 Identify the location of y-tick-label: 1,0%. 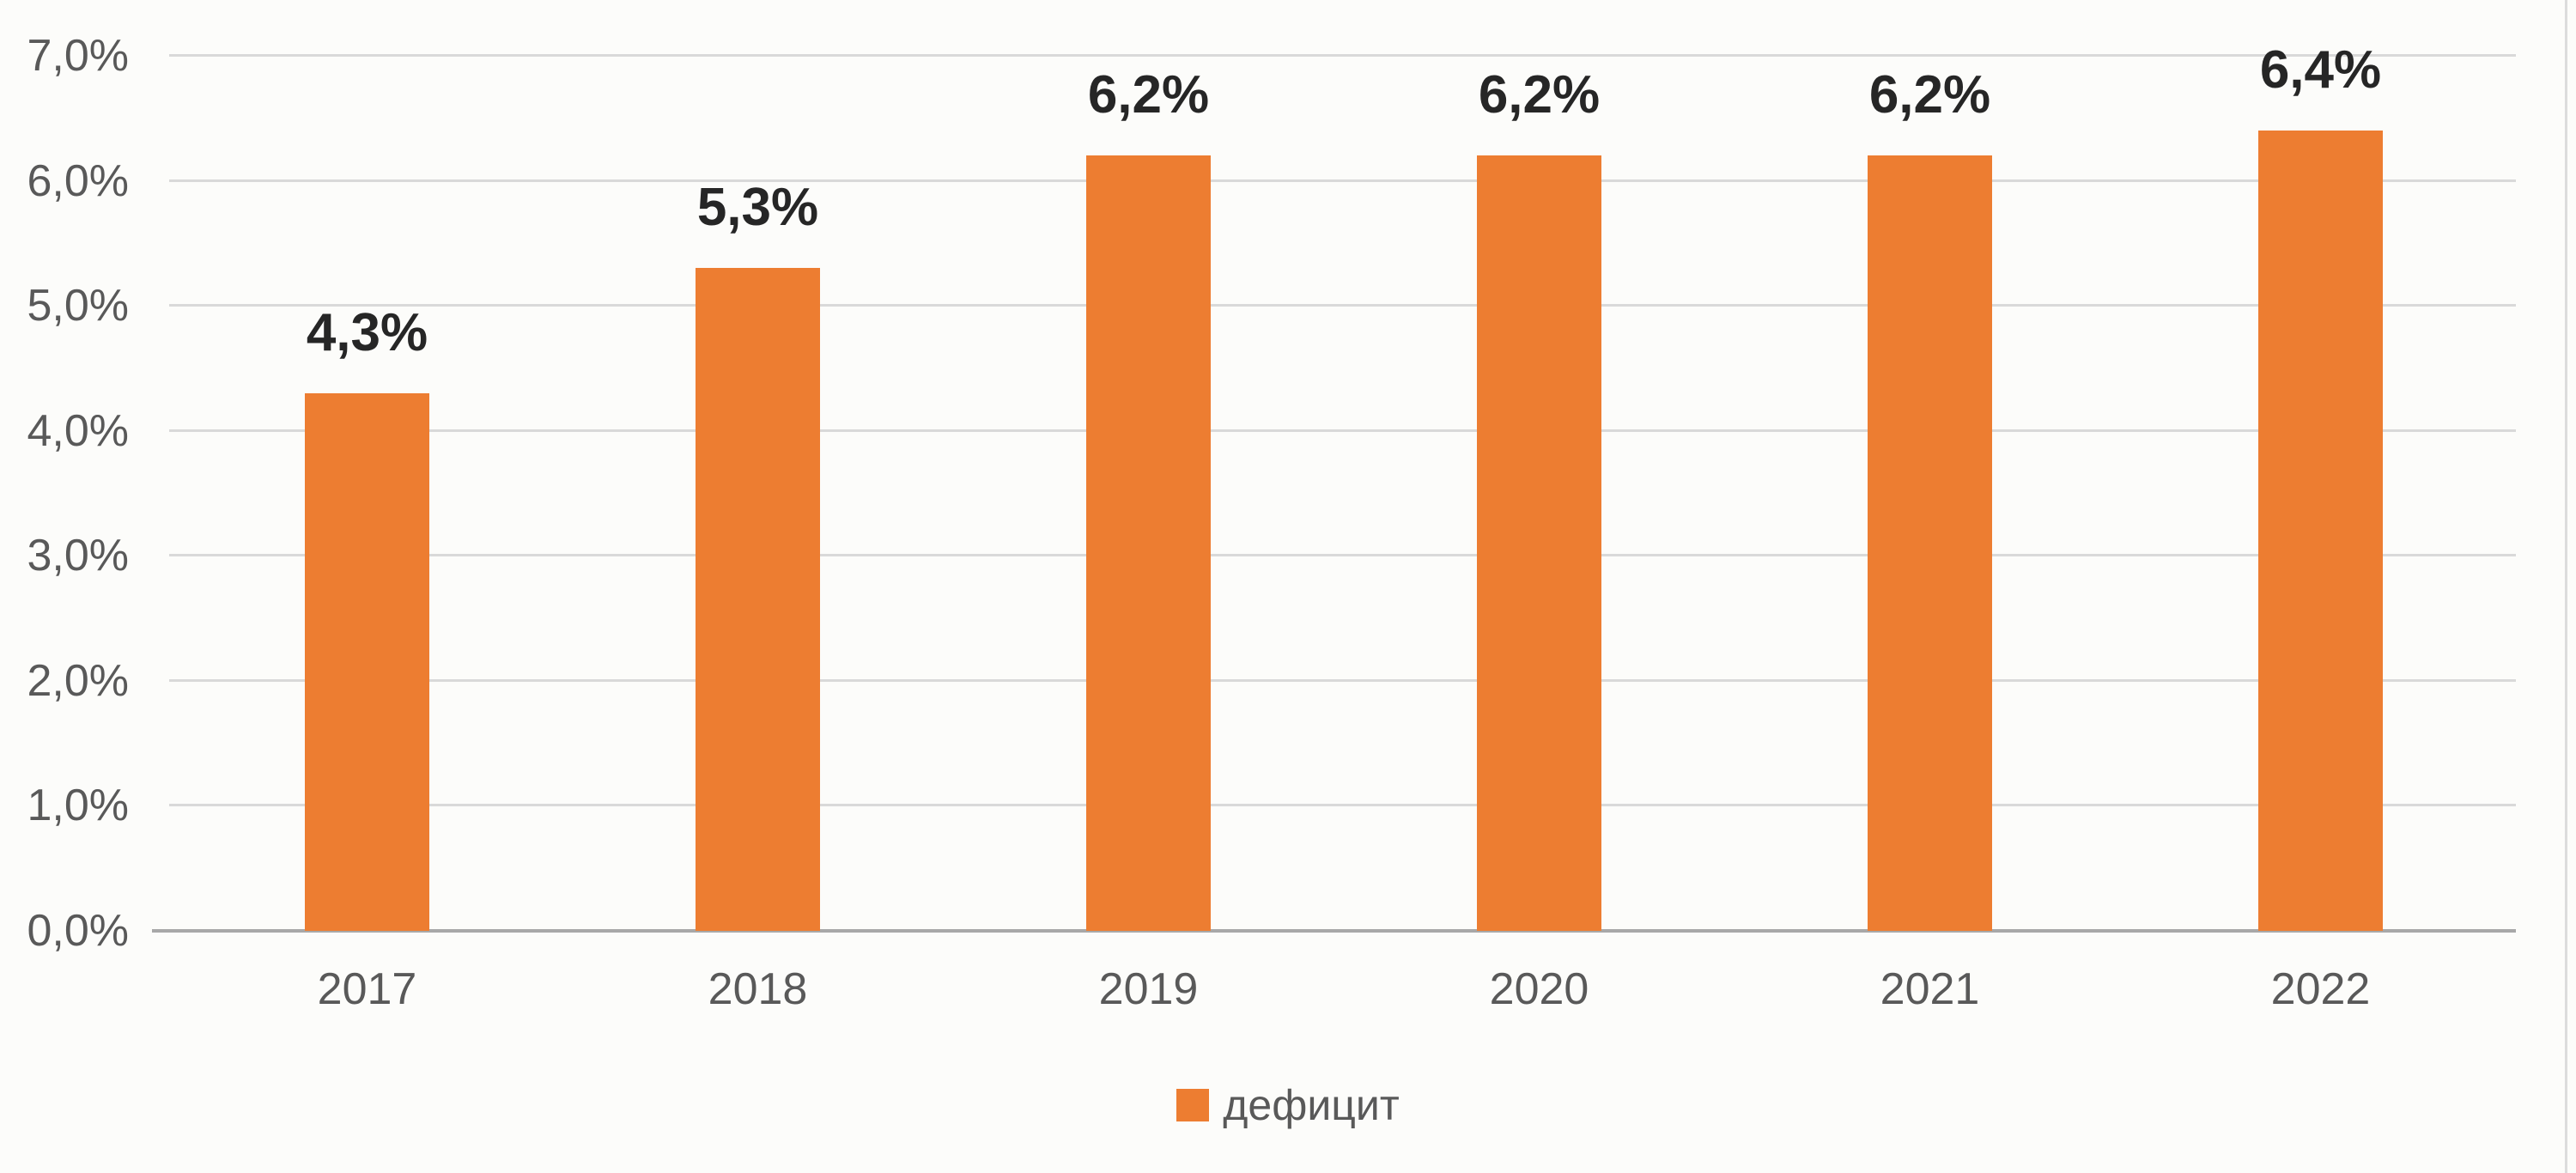
(78, 806).